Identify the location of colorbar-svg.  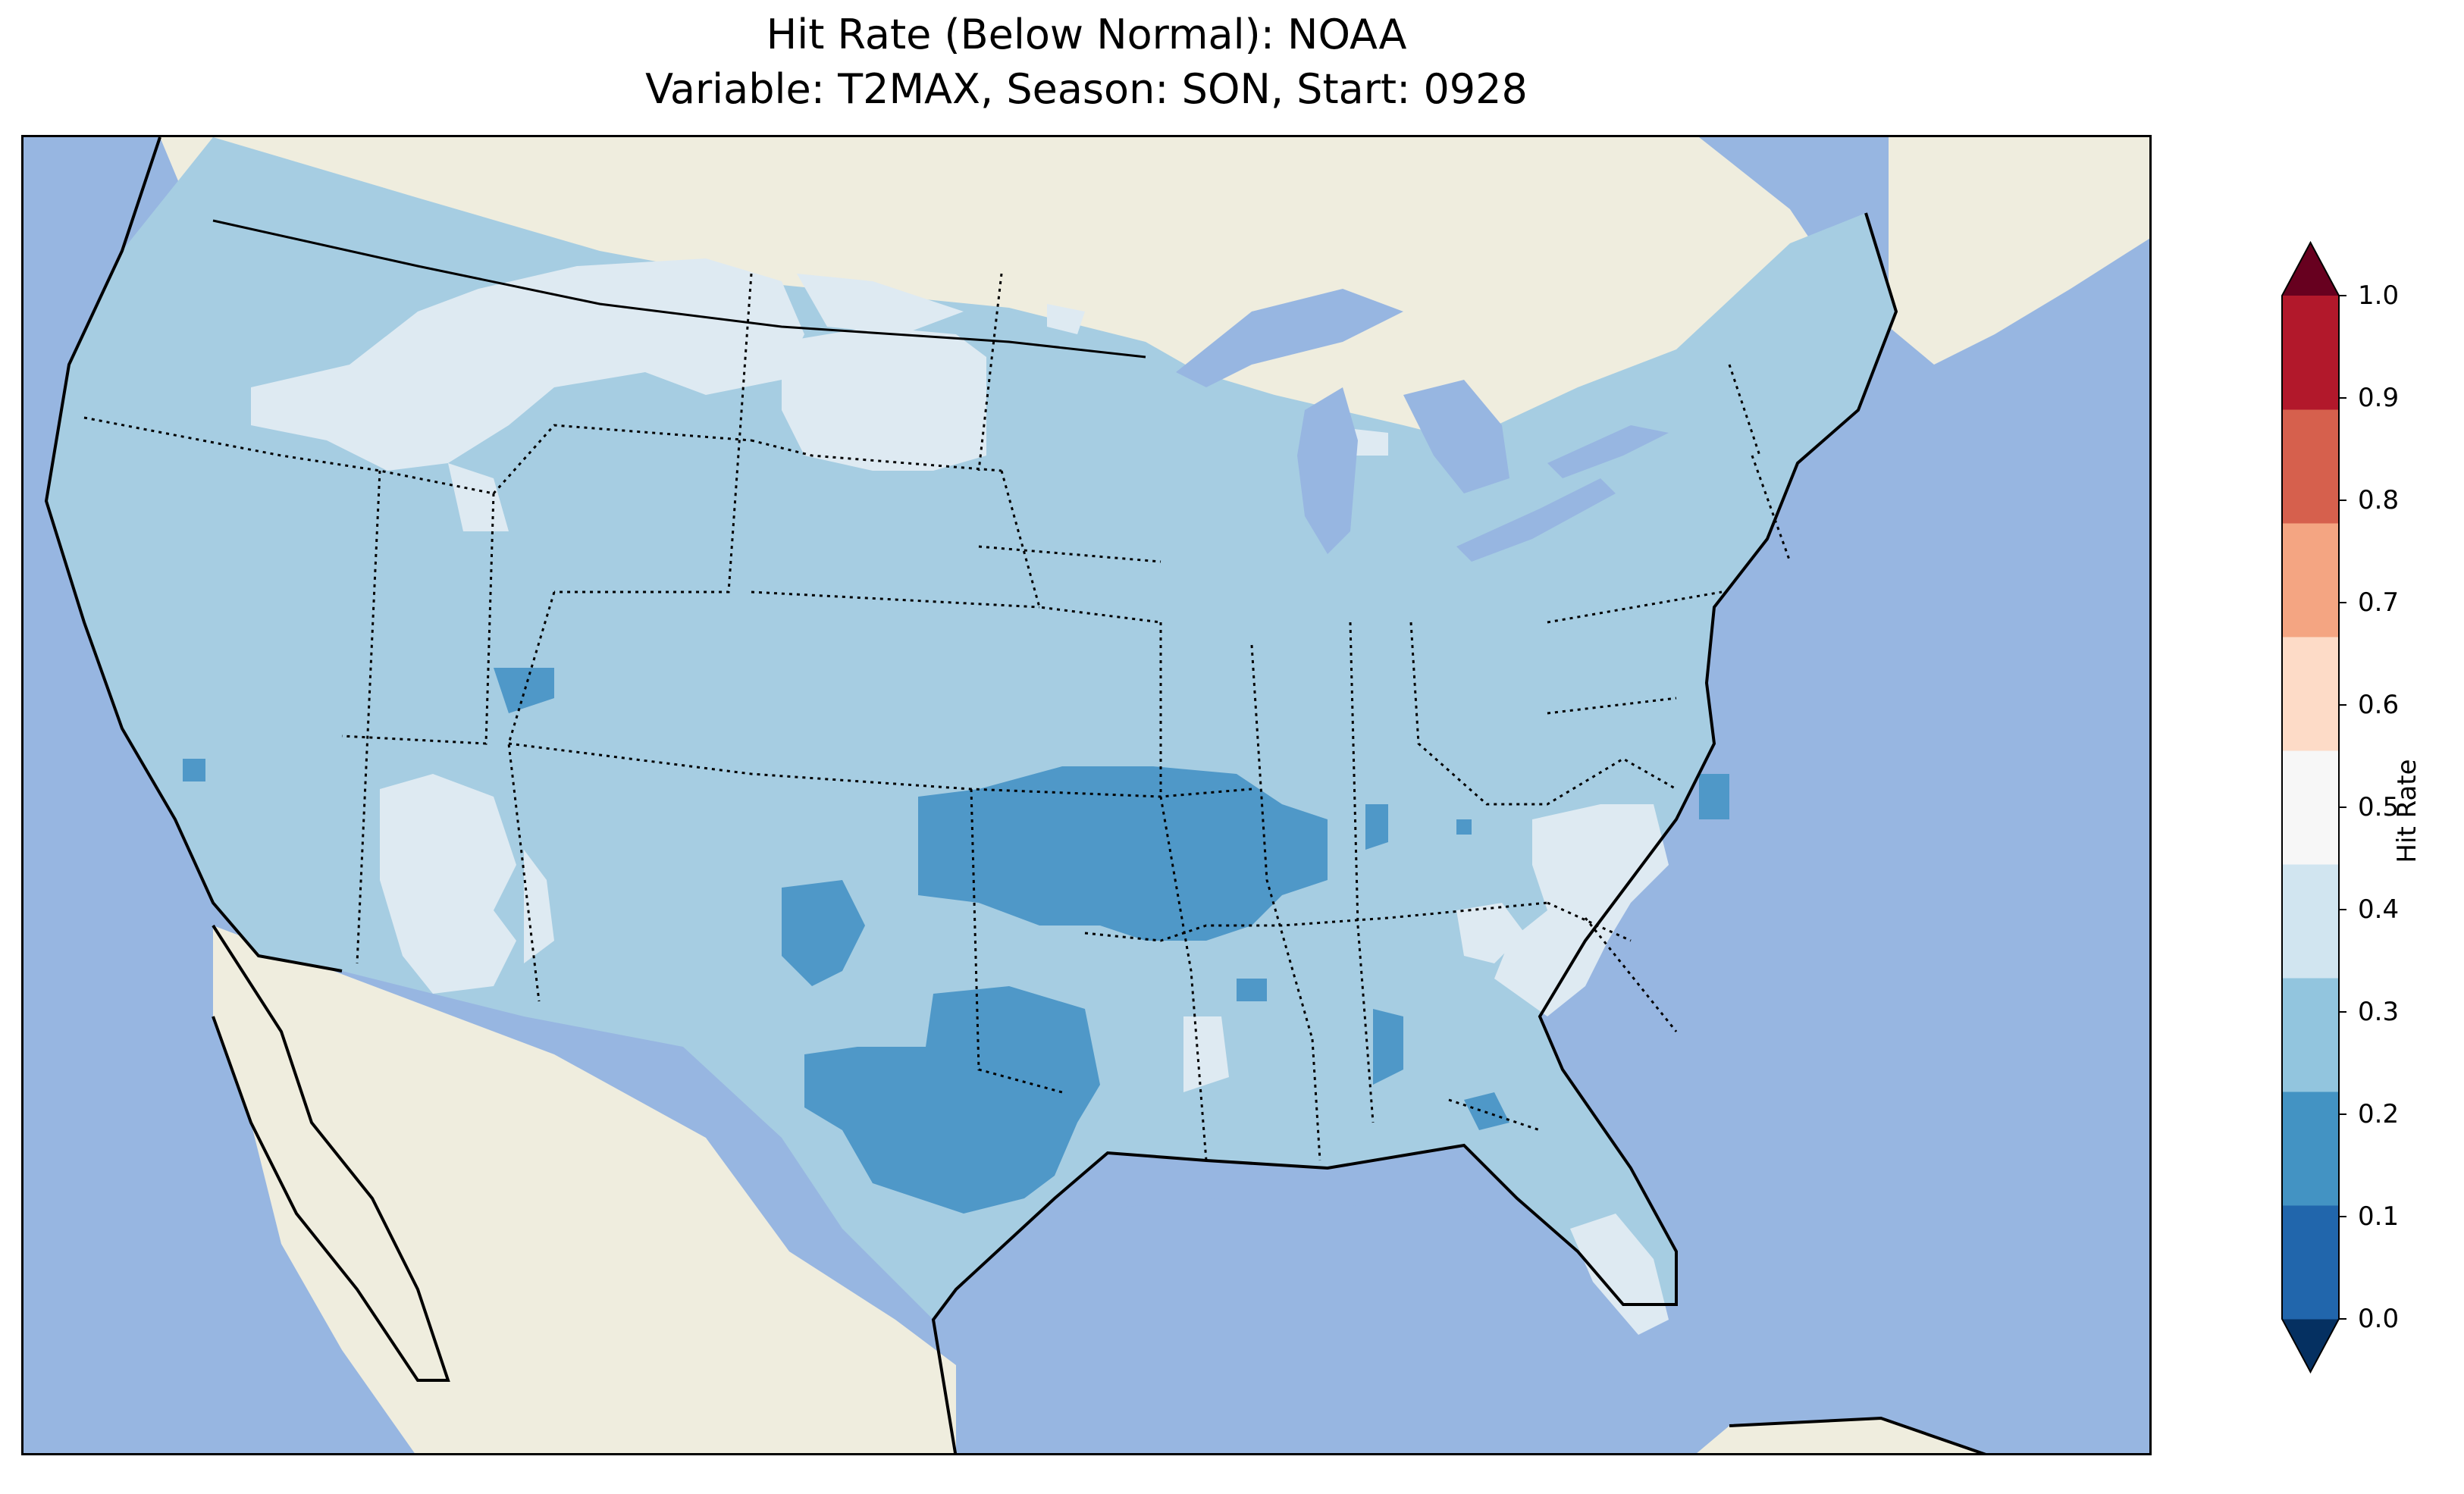
(2314, 807).